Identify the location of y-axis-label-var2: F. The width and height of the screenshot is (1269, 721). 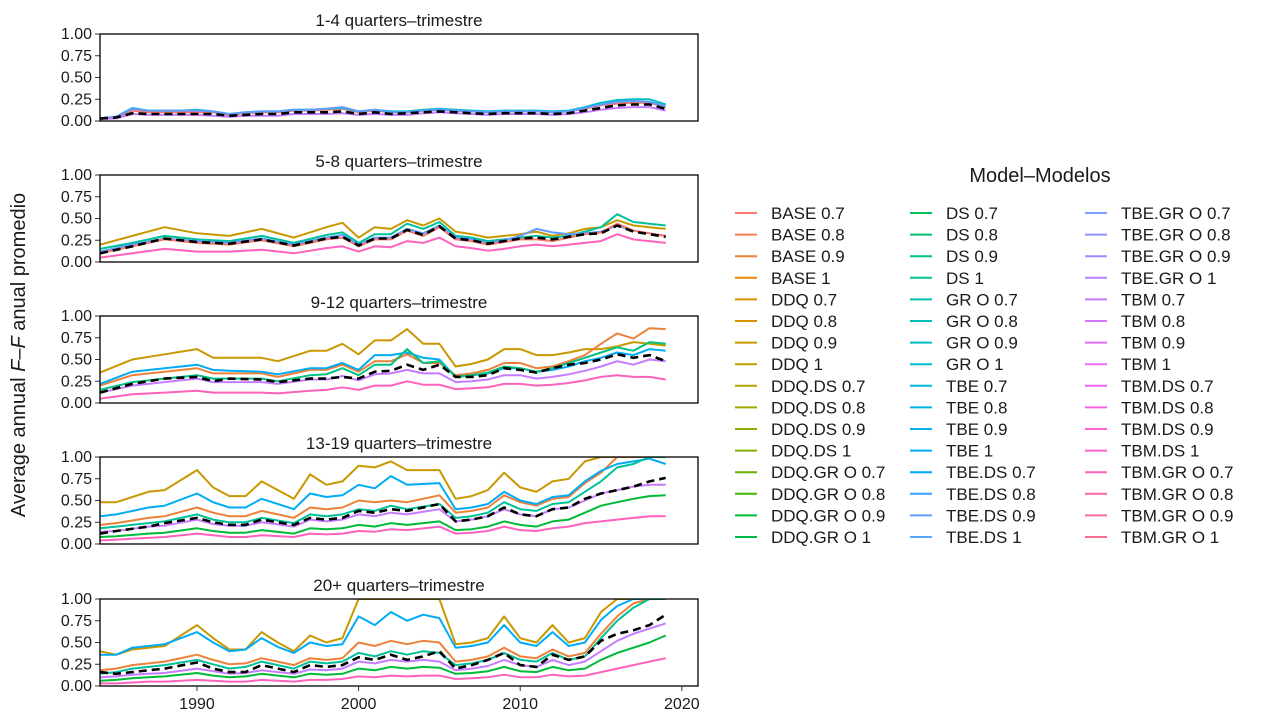
(19, 342).